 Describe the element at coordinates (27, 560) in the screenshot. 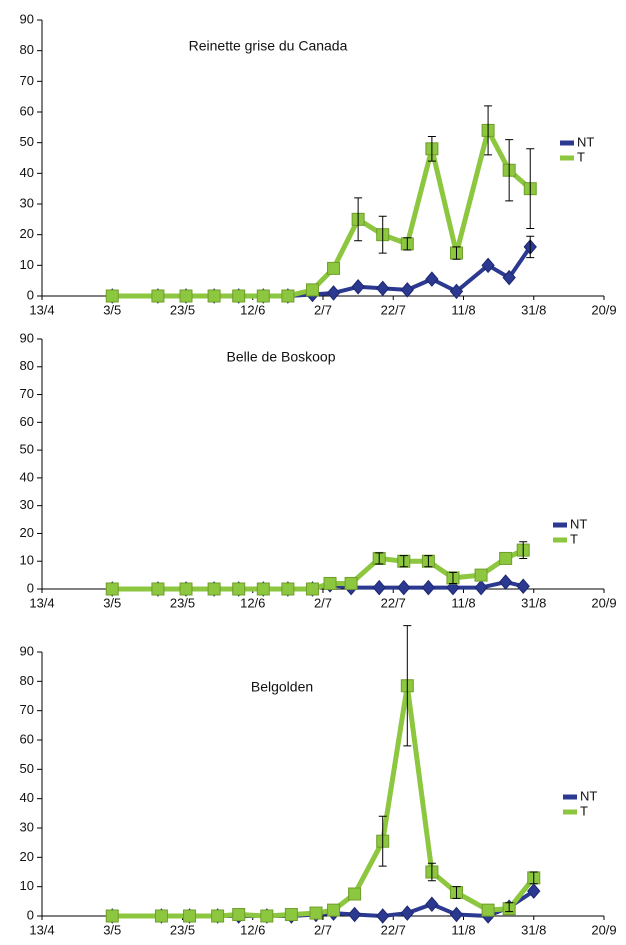

I see `y-tick-label: 10` at that location.